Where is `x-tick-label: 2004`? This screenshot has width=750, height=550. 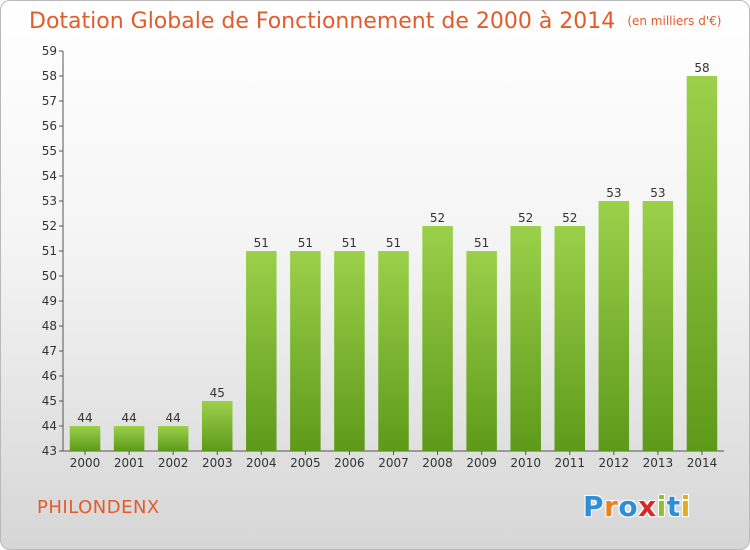
x-tick-label: 2004 is located at coordinates (261, 463).